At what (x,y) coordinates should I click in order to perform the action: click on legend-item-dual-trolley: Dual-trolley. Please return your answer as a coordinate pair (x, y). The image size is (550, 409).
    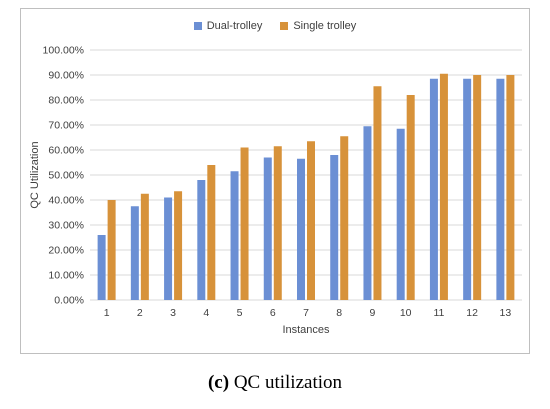
    Looking at the image, I should click on (228, 26).